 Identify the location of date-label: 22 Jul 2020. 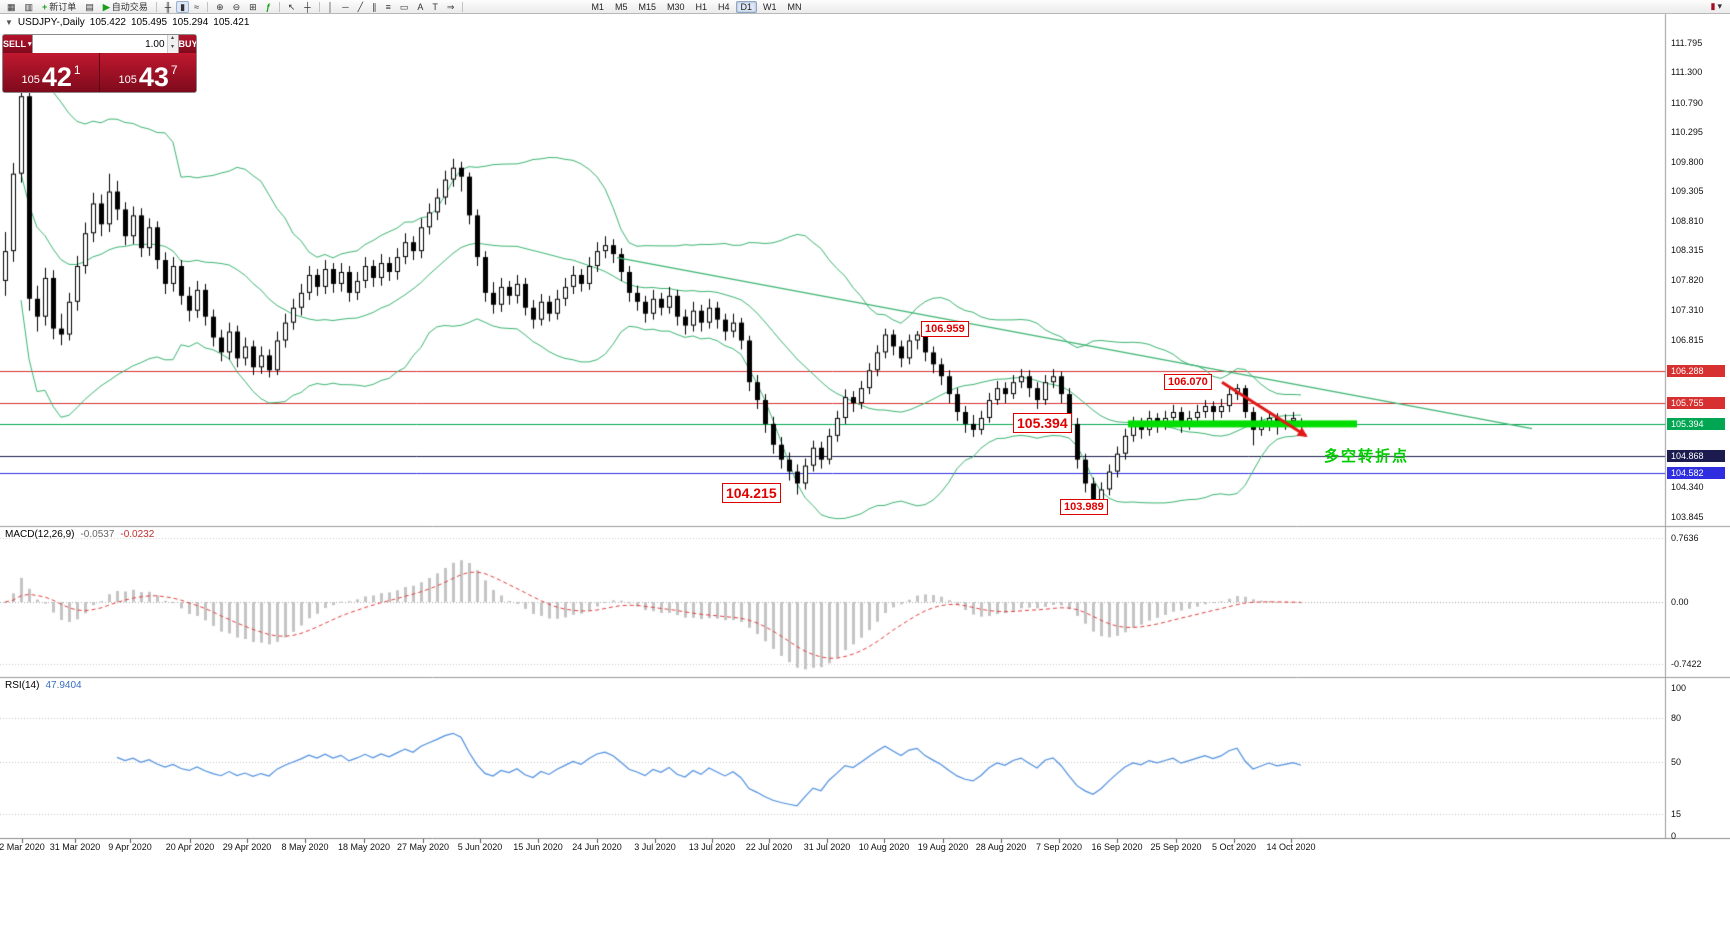
(769, 847).